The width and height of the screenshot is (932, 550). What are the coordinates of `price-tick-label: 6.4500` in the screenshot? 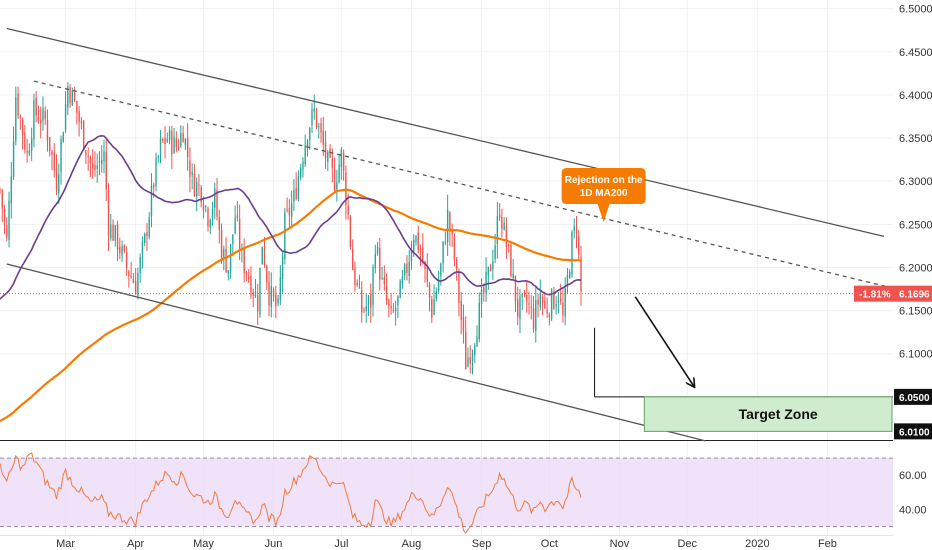 It's located at (915, 53).